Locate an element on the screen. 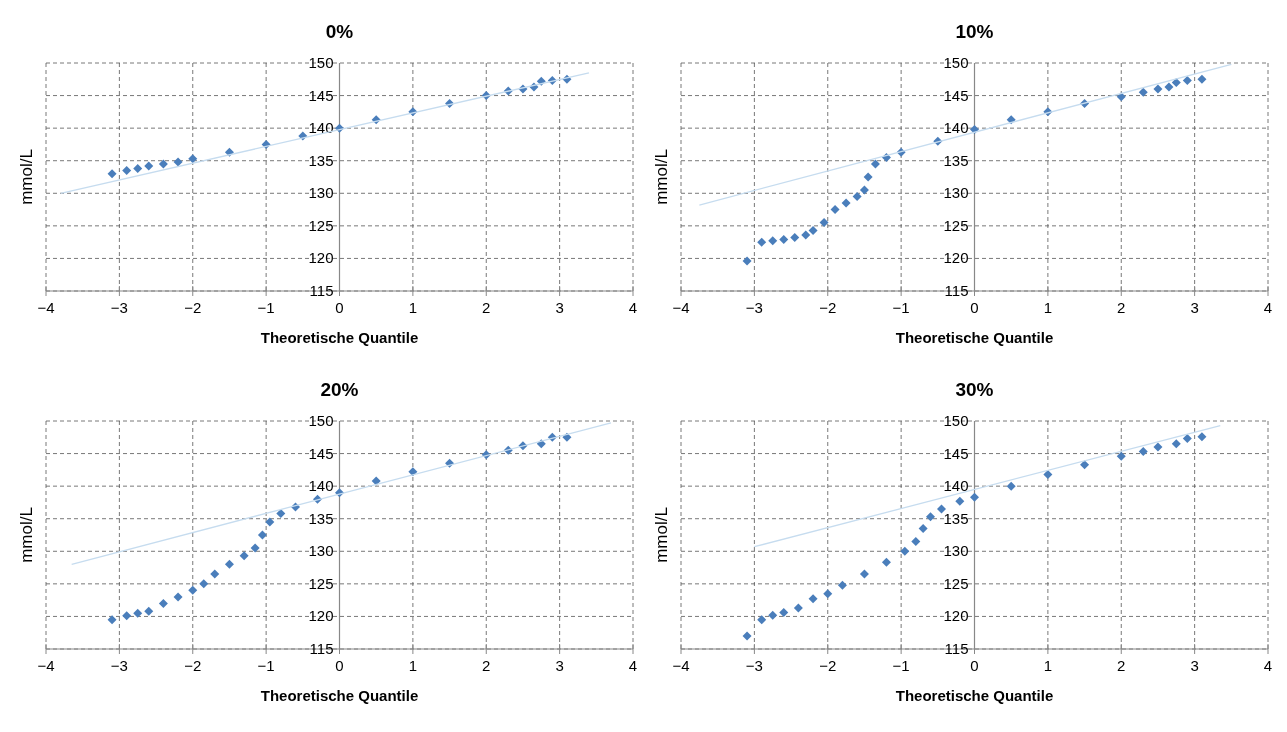 The width and height of the screenshot is (1287, 732). x-tick-label: −4 is located at coordinates (46, 307).